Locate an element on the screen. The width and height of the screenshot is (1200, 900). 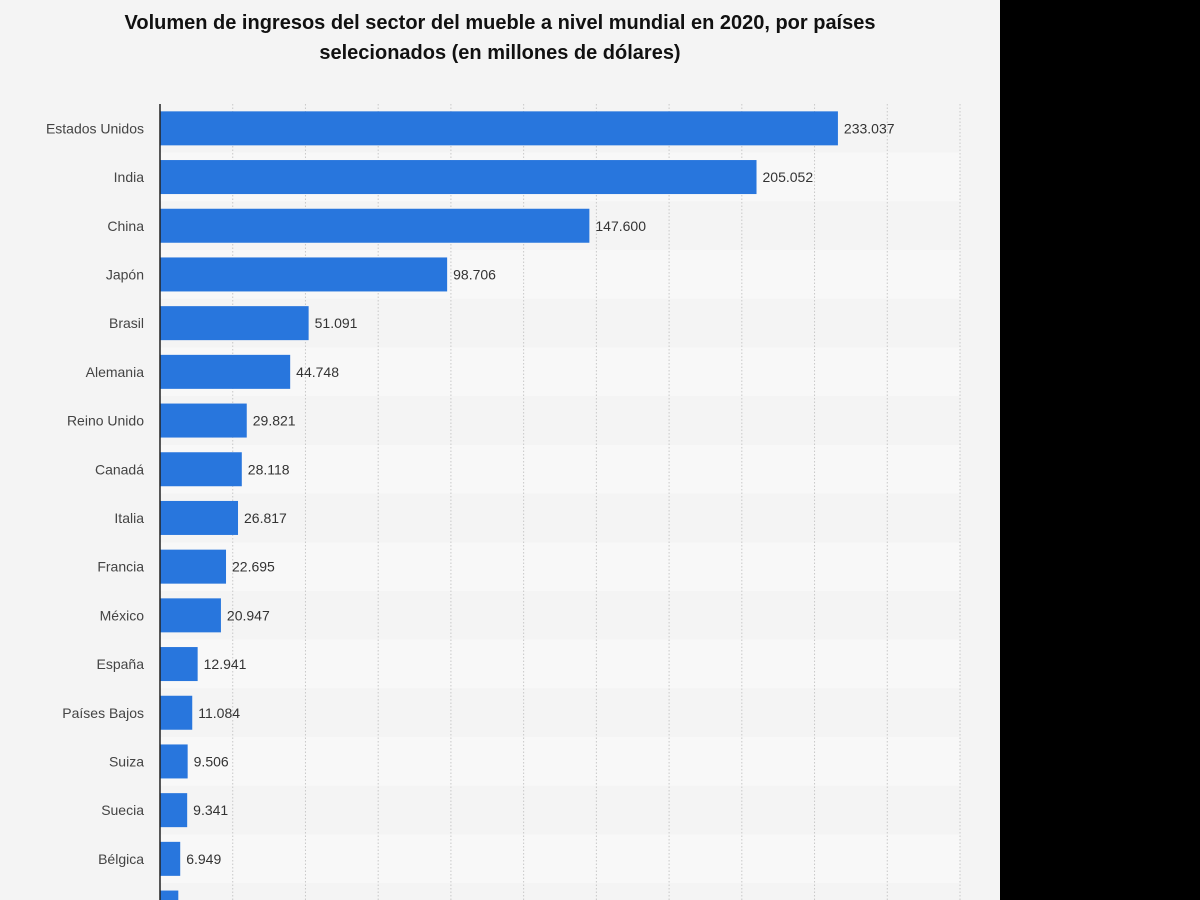
data-label: 233.037 is located at coordinates (869, 128).